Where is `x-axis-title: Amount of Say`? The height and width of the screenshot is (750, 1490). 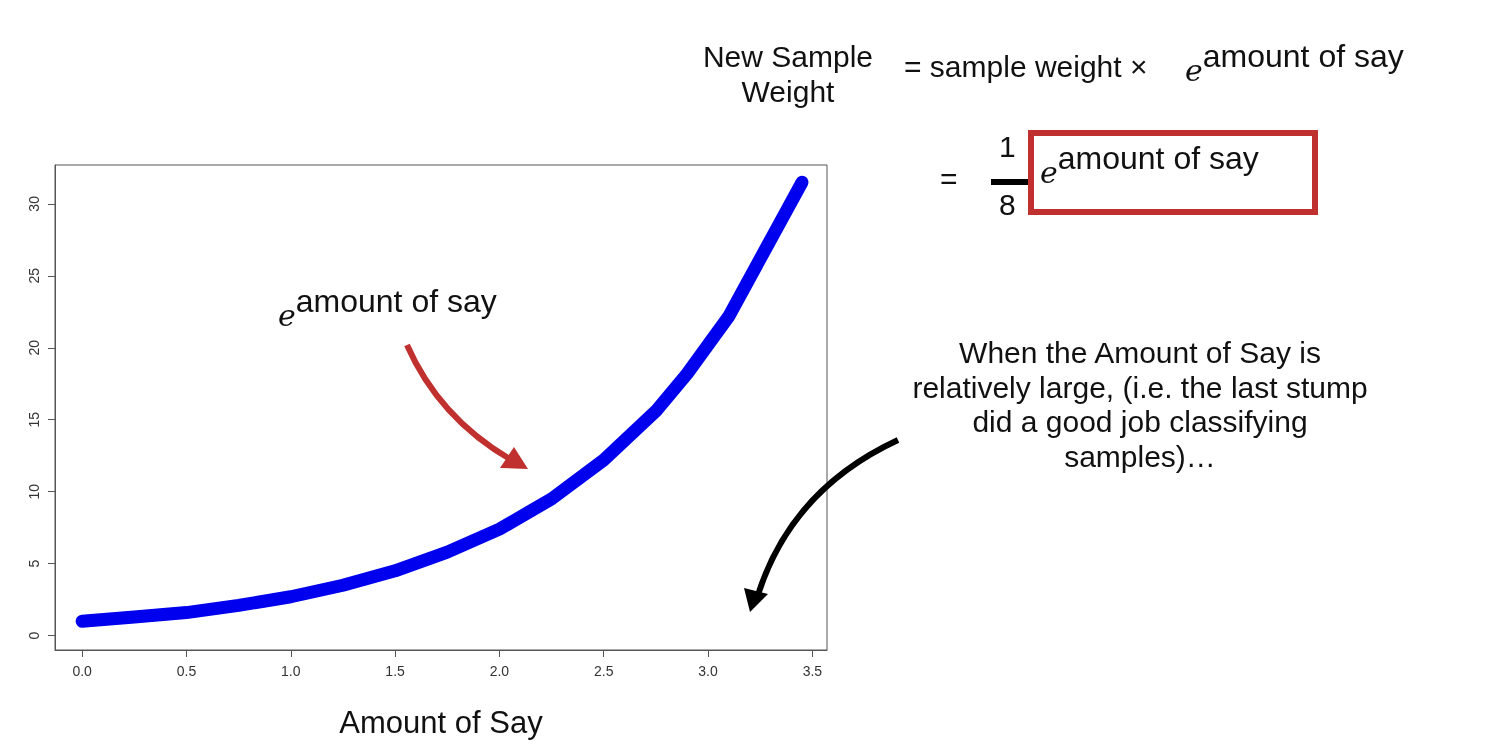 x-axis-title: Amount of Say is located at coordinates (441, 722).